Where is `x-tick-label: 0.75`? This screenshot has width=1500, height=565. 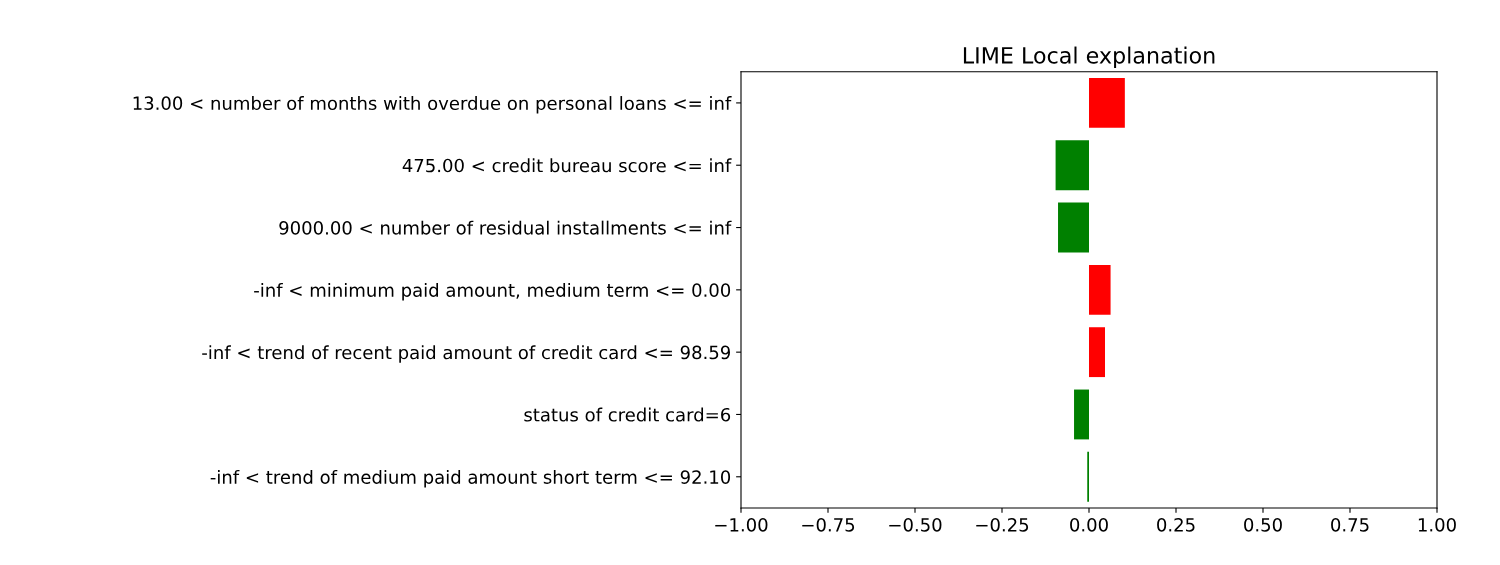
x-tick-label: 0.75 is located at coordinates (1350, 524).